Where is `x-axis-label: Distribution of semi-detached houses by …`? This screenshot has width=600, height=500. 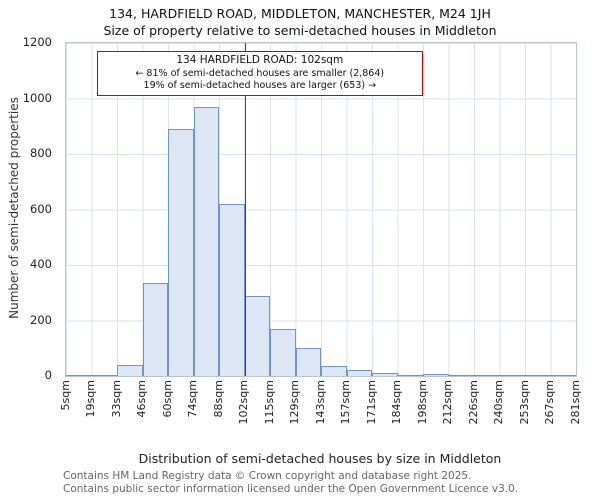 x-axis-label: Distribution of semi-detached houses by … is located at coordinates (320, 458).